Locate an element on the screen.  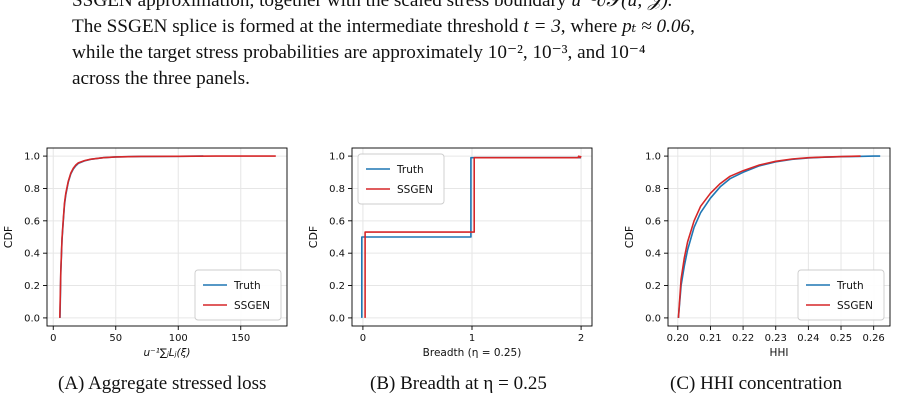
math-span: pₜ ≈ 0.06 is located at coordinates (656, 26).